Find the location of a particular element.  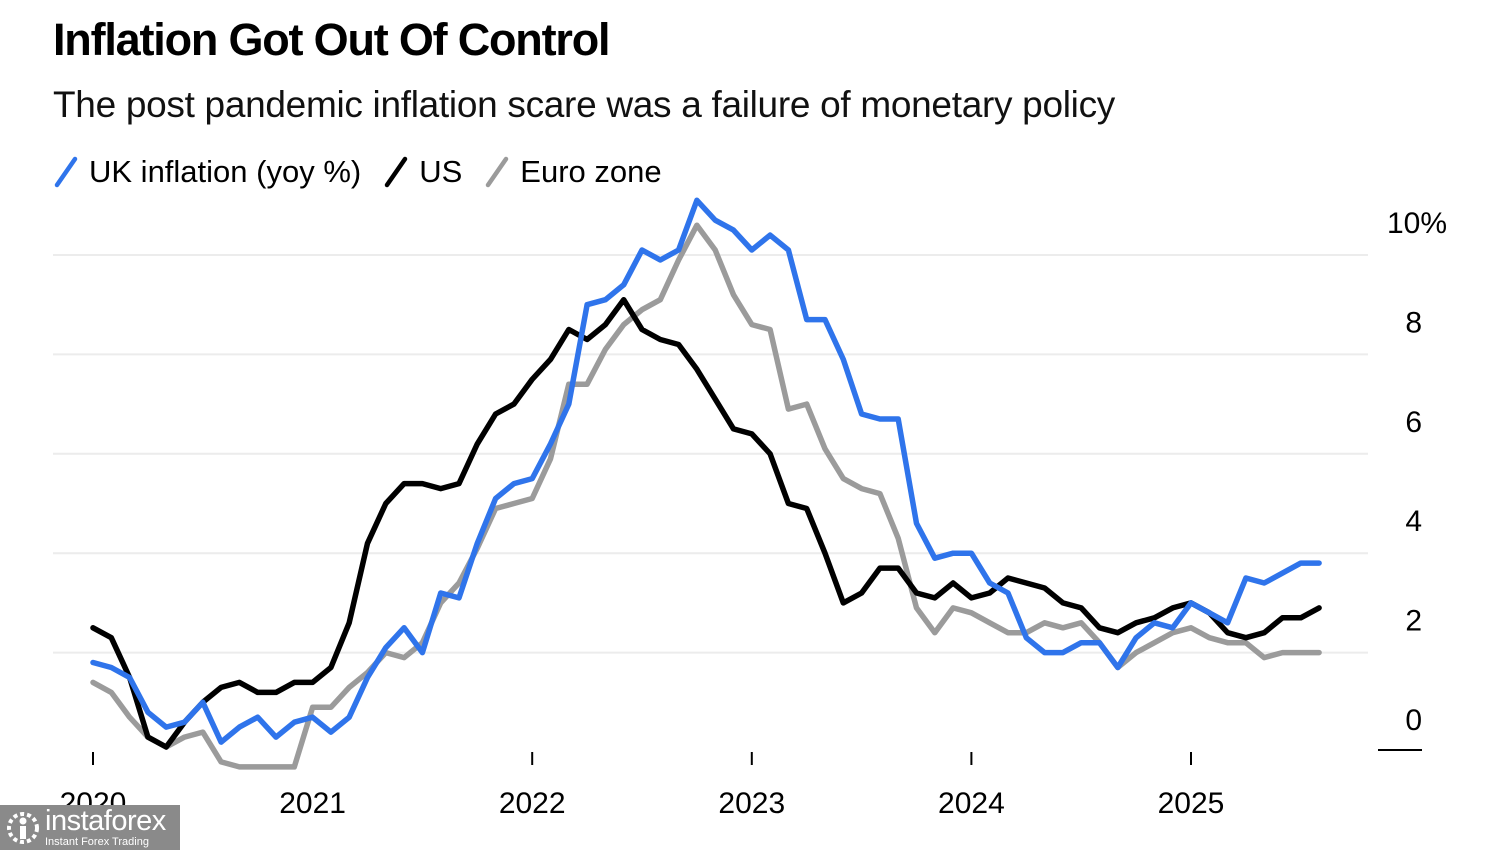

watermark-tagline: Instant Forex Trading is located at coordinates (97, 842).